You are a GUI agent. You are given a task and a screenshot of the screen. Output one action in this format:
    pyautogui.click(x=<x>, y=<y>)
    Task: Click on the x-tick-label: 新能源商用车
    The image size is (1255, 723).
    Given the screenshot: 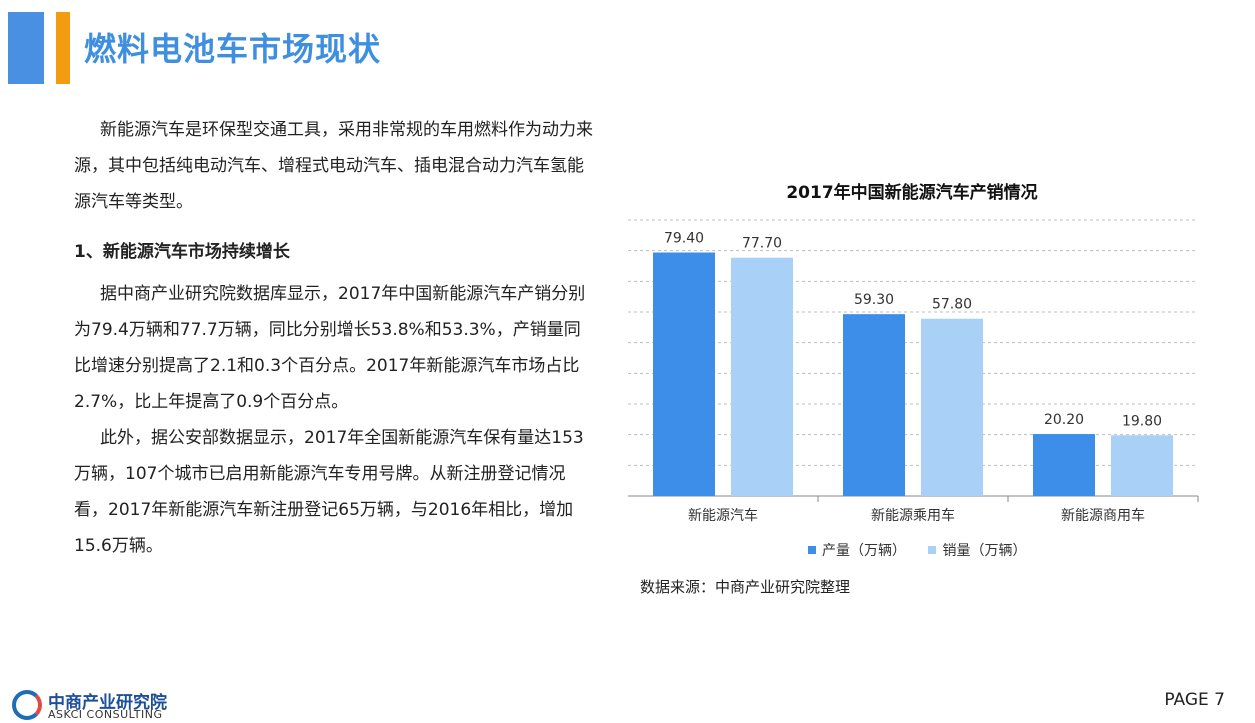 What is the action you would take?
    pyautogui.click(x=1103, y=515)
    